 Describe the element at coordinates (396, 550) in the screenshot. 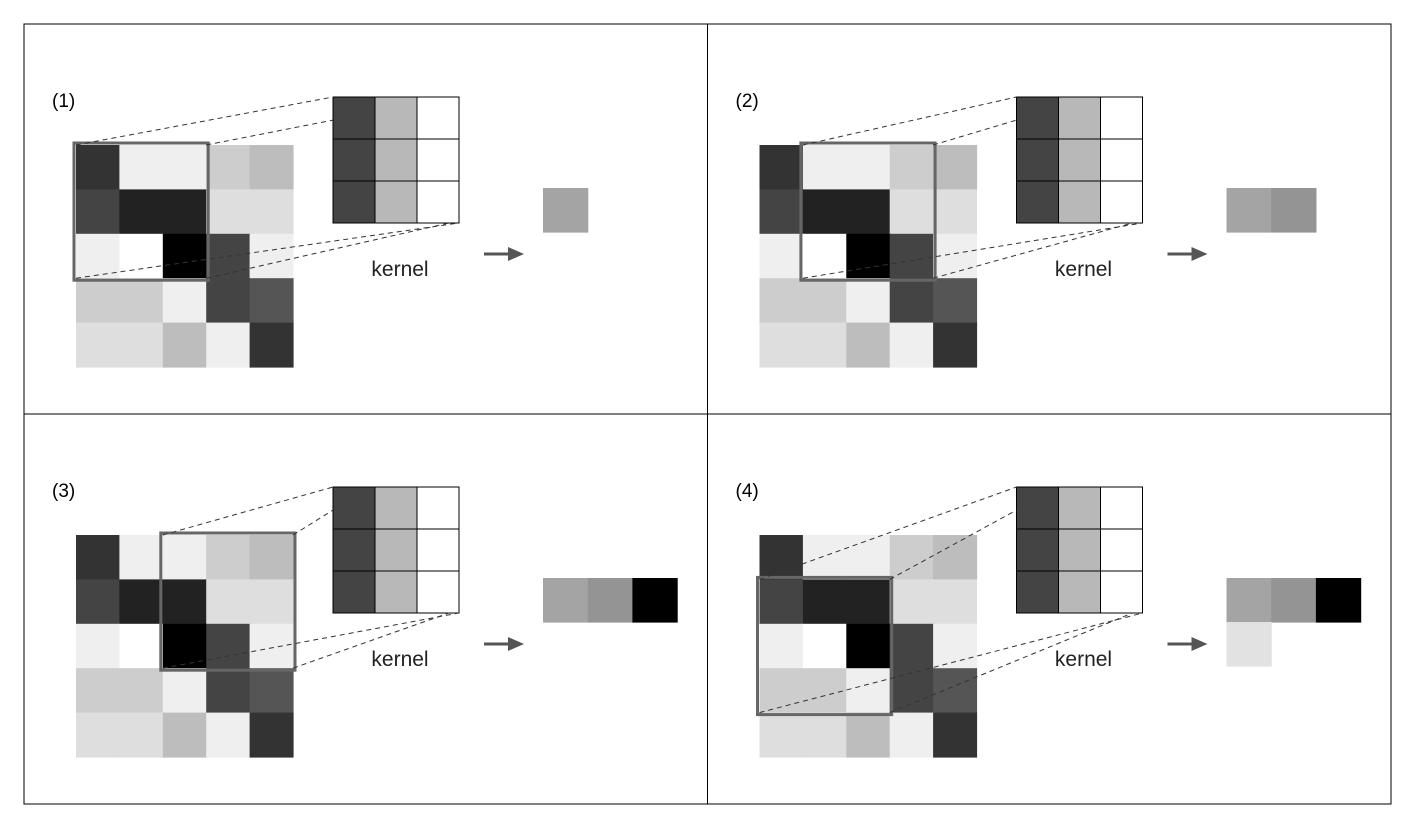

I see `kernel` at that location.